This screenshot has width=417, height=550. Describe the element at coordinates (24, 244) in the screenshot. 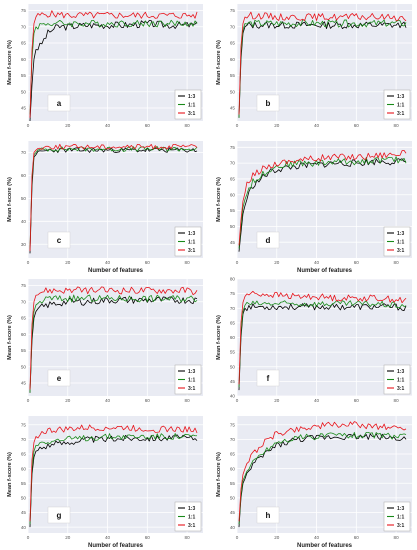

I see `y-tick-label: 30` at that location.